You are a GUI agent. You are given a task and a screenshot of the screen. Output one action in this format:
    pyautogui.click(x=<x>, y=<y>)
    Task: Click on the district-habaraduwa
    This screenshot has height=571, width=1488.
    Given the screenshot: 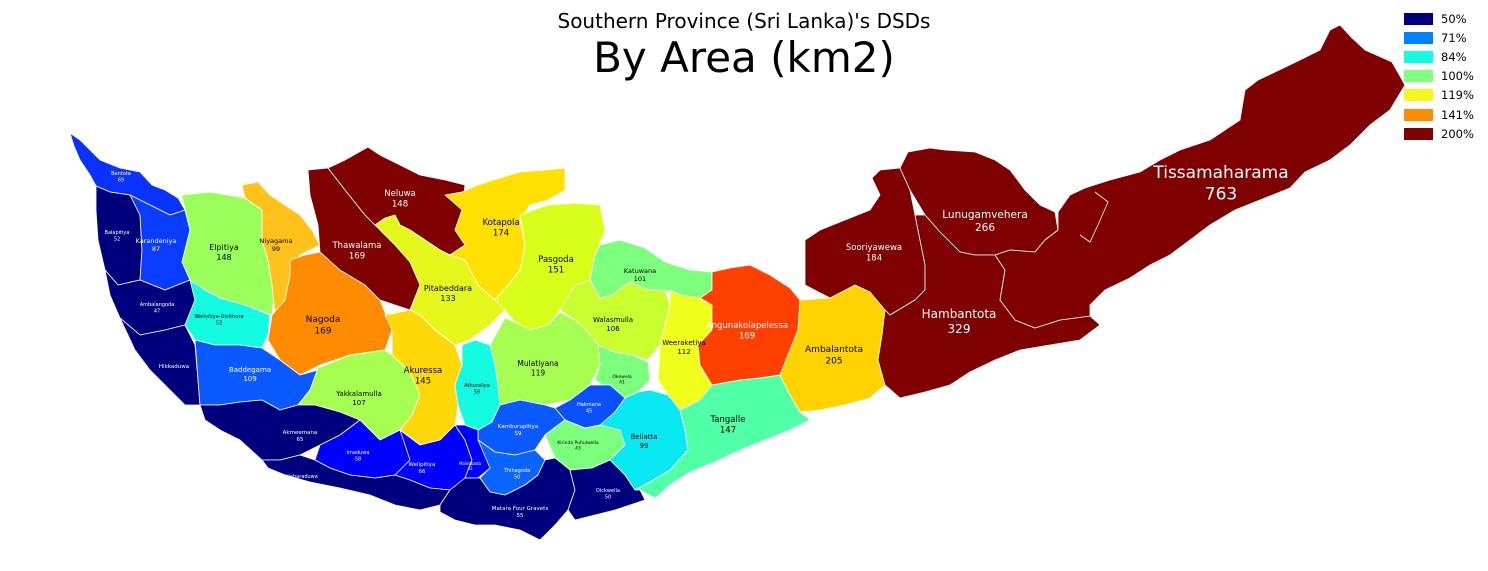 What is the action you would take?
    pyautogui.click(x=356, y=482)
    